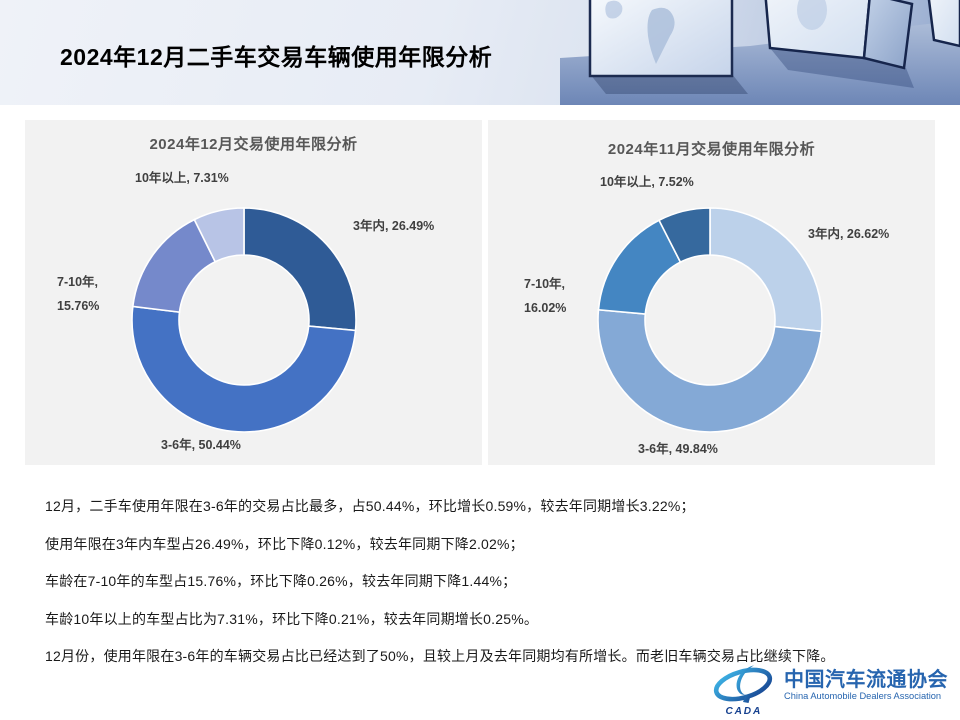 The height and width of the screenshot is (720, 960). What do you see at coordinates (866, 680) in the screenshot?
I see `association-name-cn: 中国汽车流通协会` at bounding box center [866, 680].